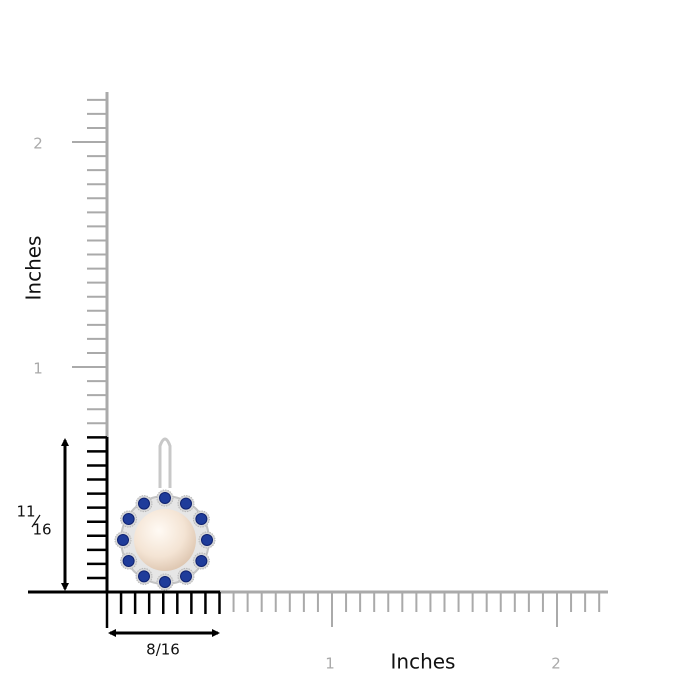 The width and height of the screenshot is (700, 700). I want to click on y-tick-label: 2, so click(38, 144).